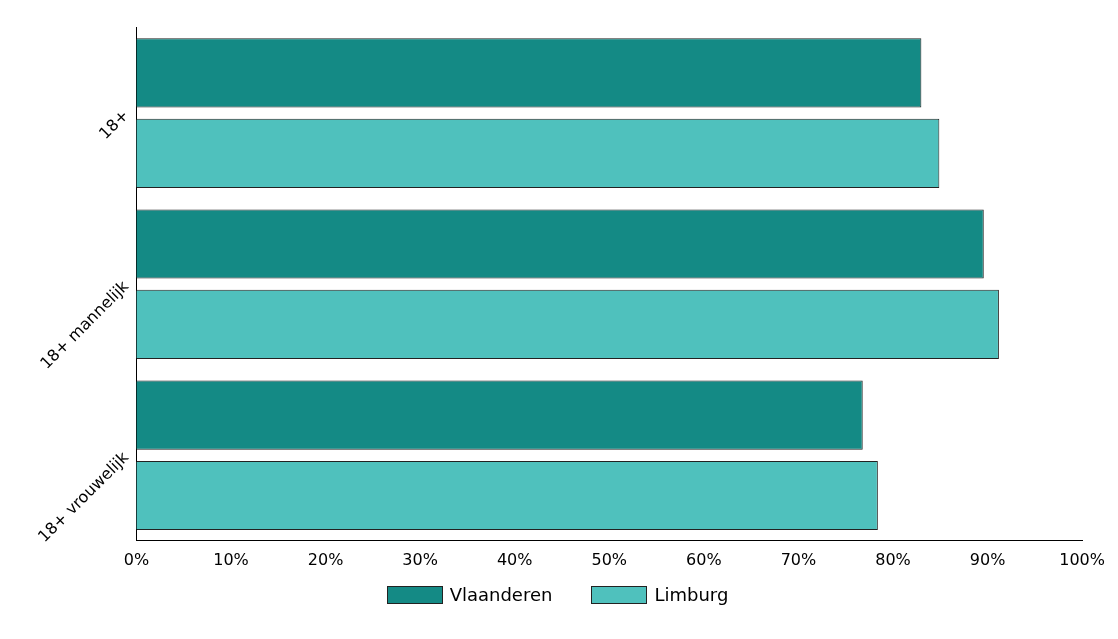 The image size is (1118, 639). What do you see at coordinates (136, 559) in the screenshot?
I see `x-tick-label: 0%` at bounding box center [136, 559].